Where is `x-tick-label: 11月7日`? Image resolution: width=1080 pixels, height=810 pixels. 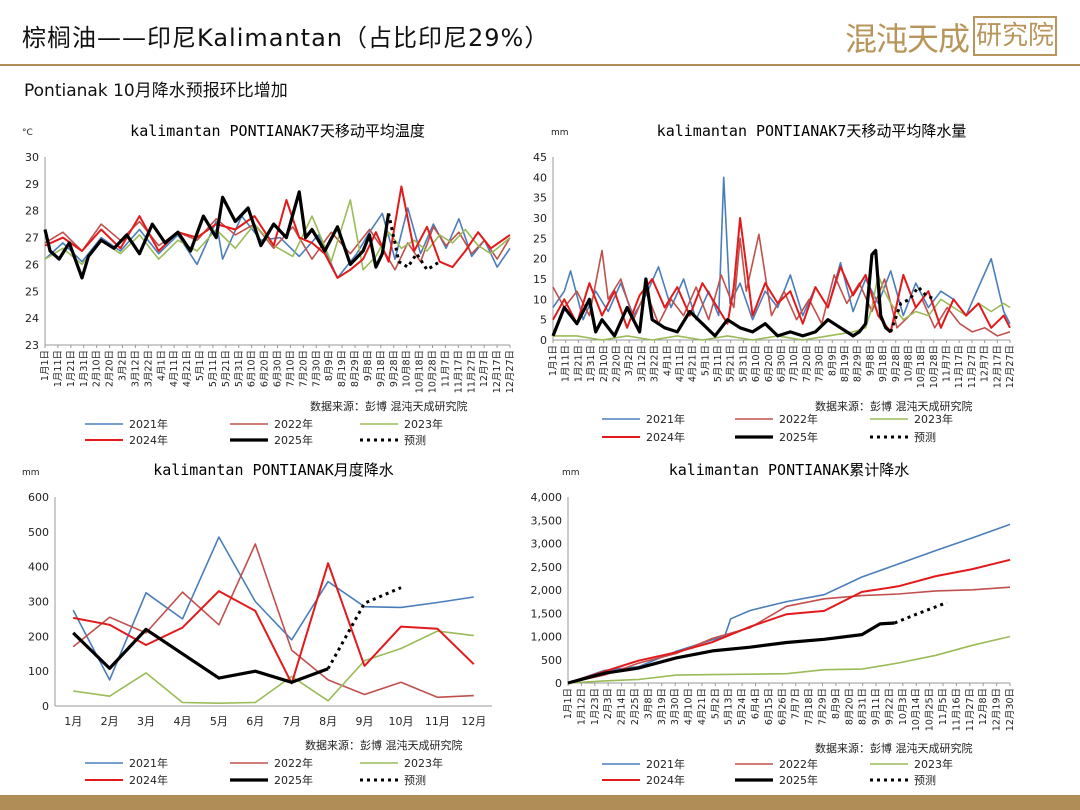
x-tick-label: 11月7日 is located at coordinates (947, 363).